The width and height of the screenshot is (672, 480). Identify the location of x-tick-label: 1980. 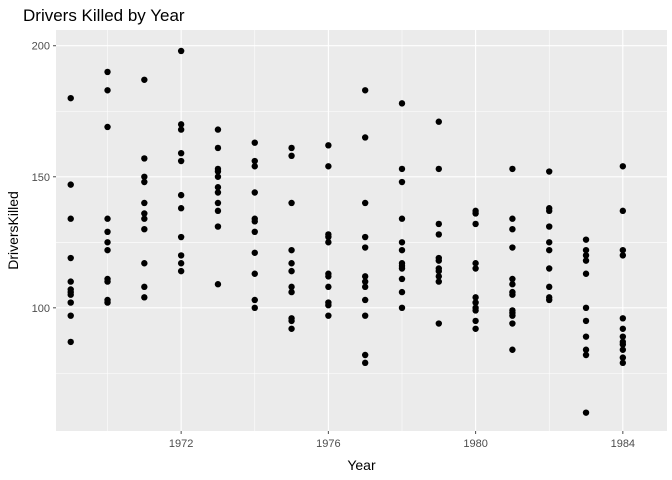
(475, 444).